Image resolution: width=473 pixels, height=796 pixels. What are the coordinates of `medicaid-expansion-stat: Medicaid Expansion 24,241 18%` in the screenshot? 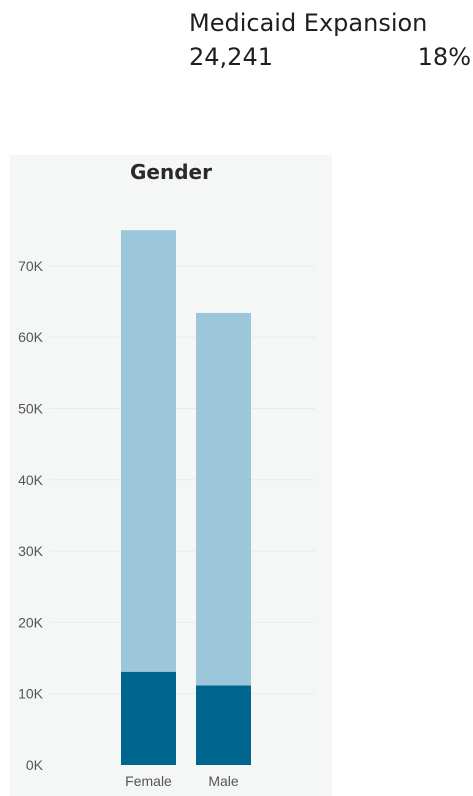 It's located at (331, 40).